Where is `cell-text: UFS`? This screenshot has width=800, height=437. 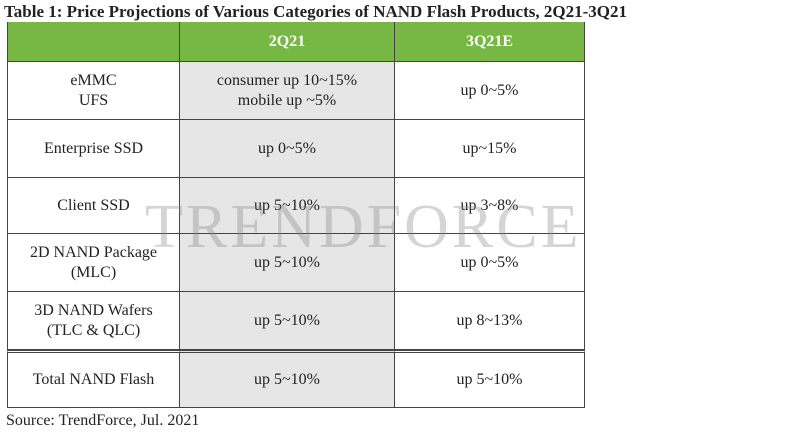
cell-text: UFS is located at coordinates (93, 100).